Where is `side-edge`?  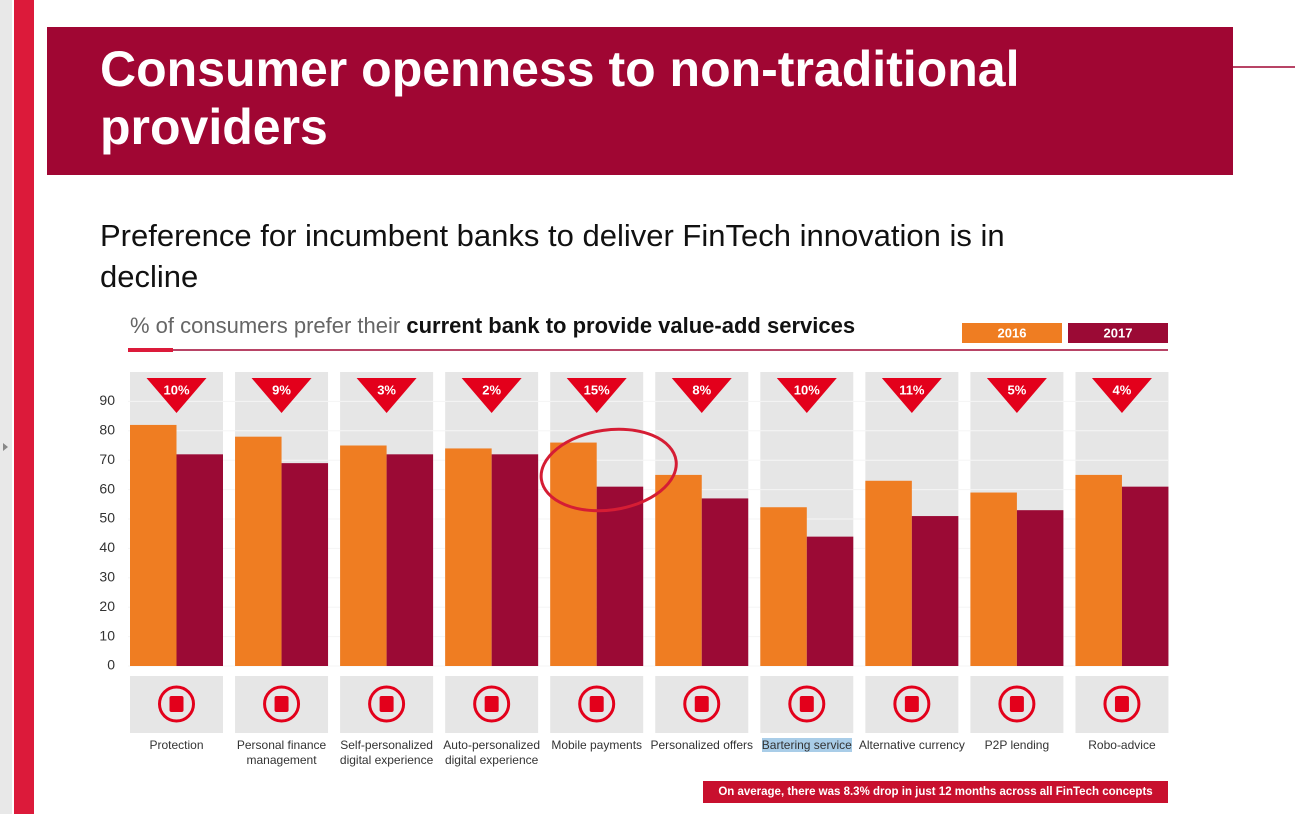
side-edge is located at coordinates (6, 407).